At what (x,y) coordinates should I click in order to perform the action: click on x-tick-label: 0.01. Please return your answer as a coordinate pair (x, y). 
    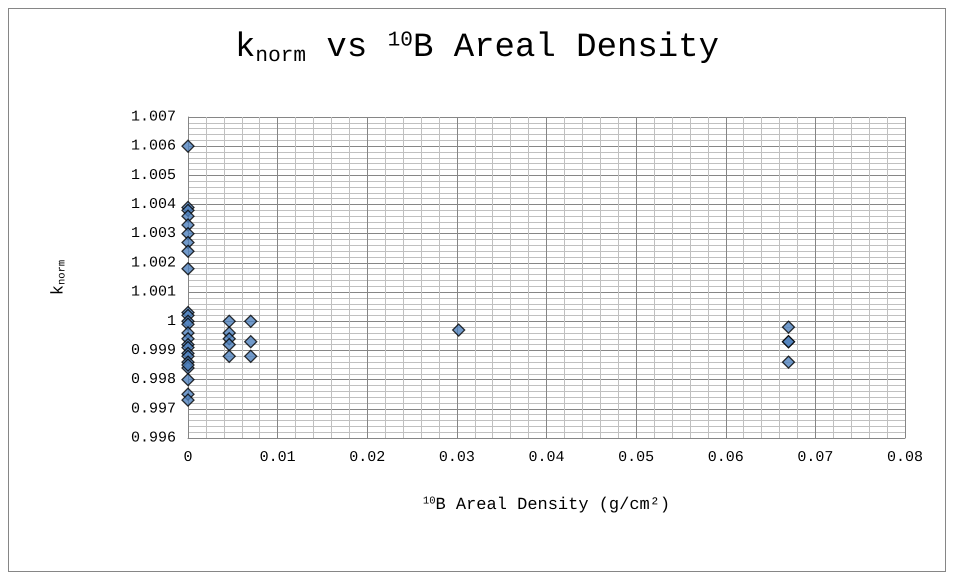
    Looking at the image, I should click on (278, 457).